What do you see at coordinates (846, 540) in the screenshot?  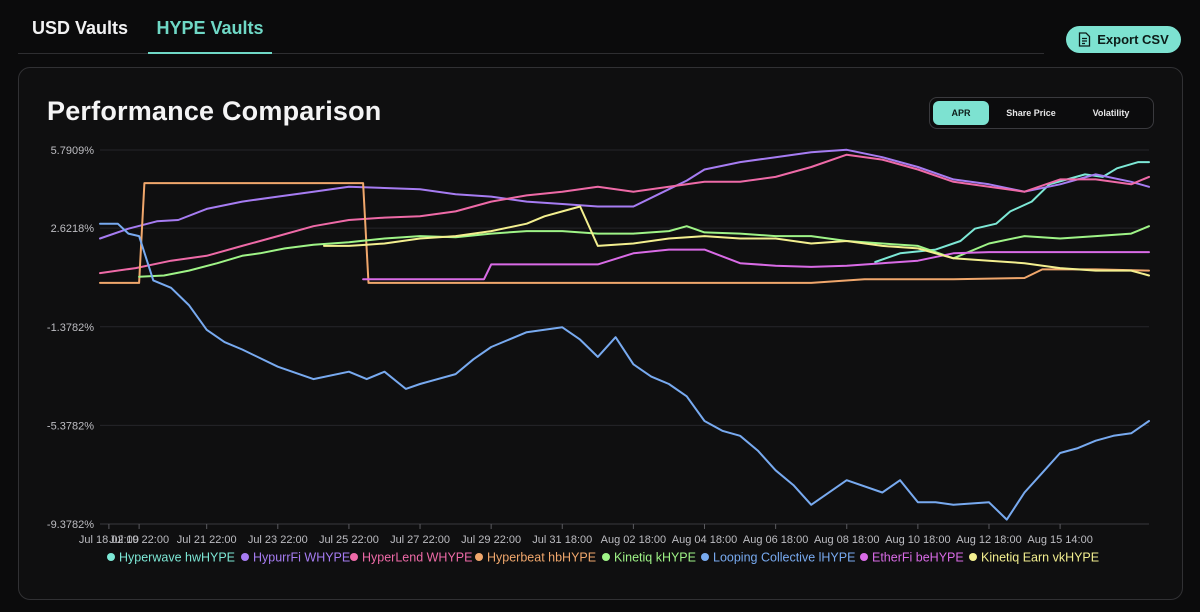 I see `x-tick-label: Aug 08 18:00` at bounding box center [846, 540].